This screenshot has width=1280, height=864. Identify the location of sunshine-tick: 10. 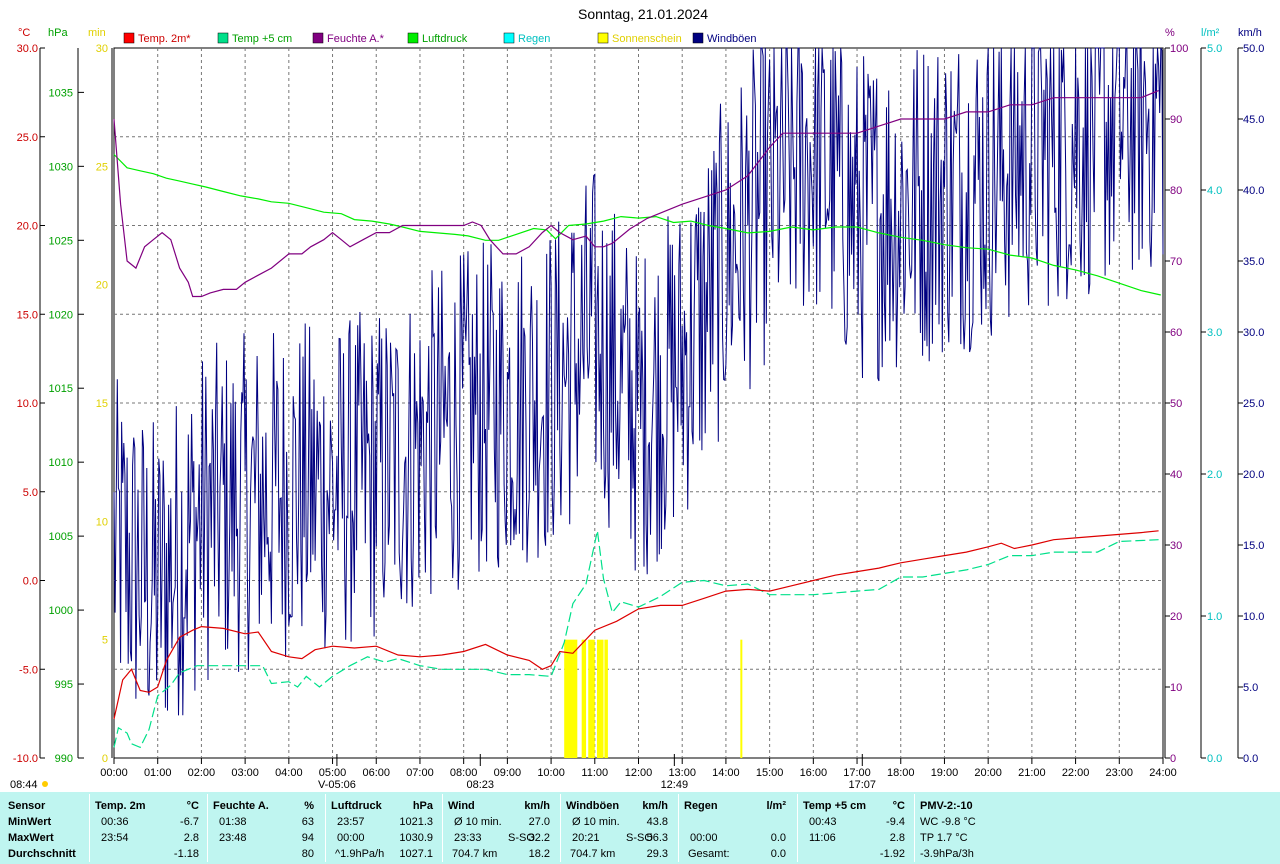
(102, 522).